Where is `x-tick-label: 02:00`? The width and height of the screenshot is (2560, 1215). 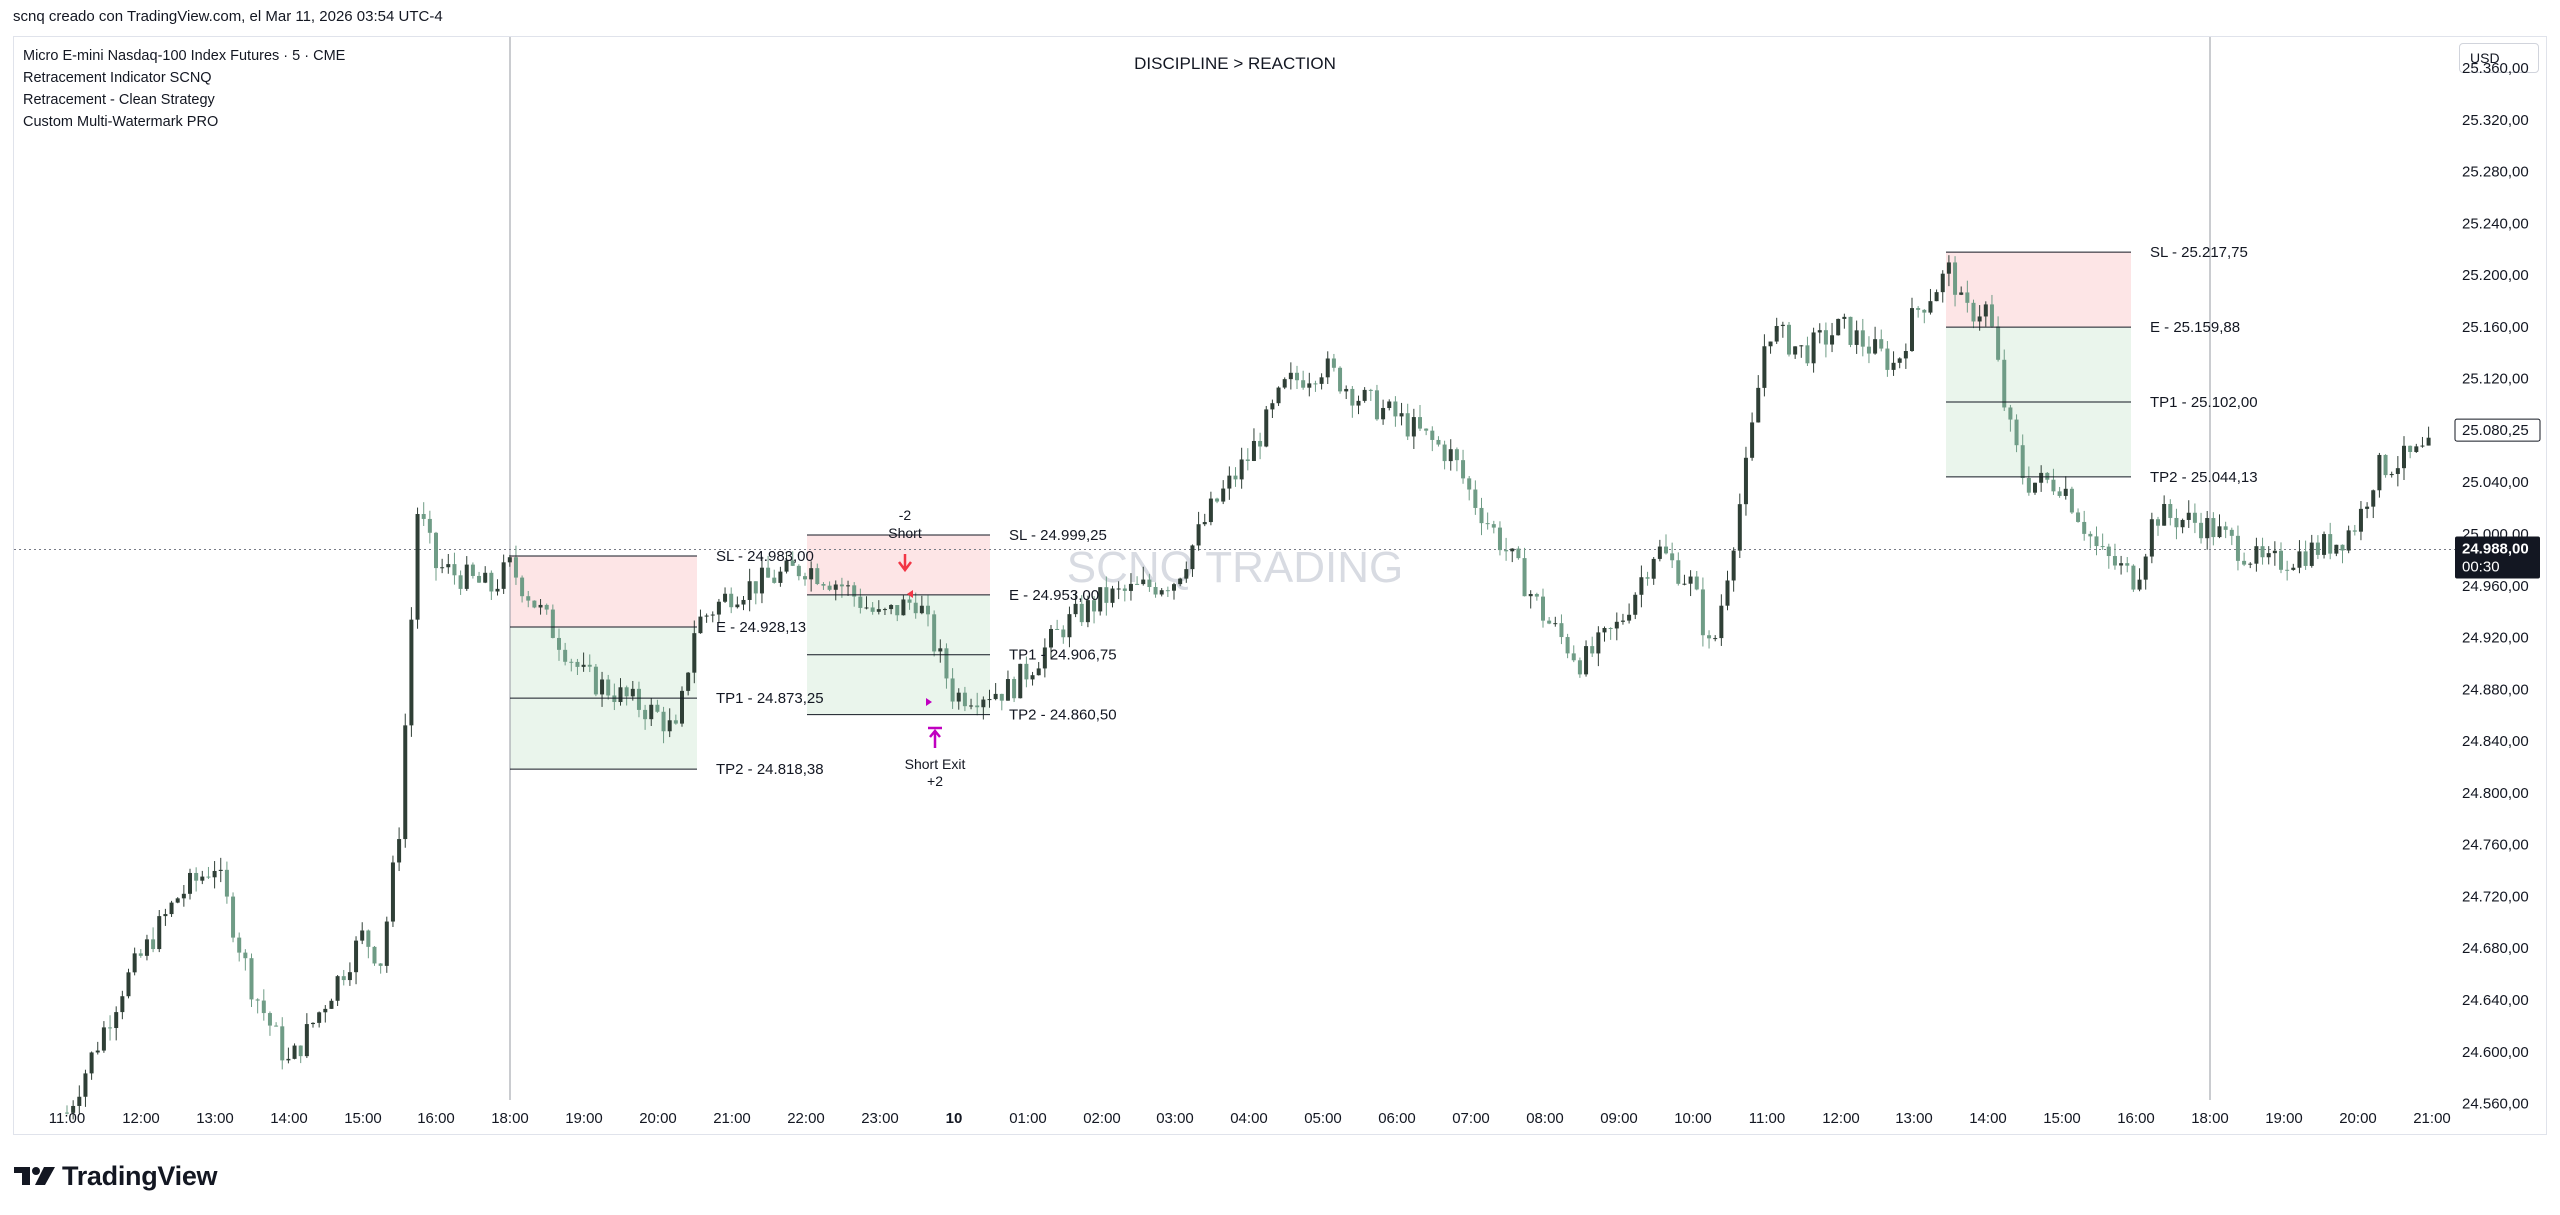 x-tick-label: 02:00 is located at coordinates (1102, 1118).